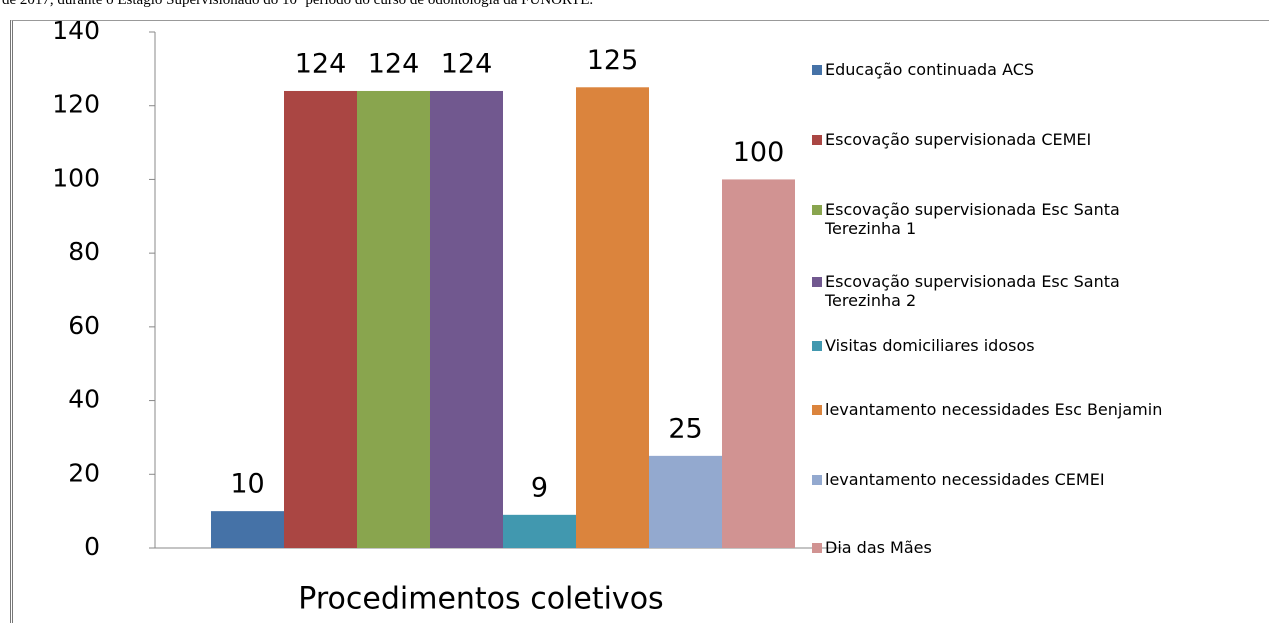 The height and width of the screenshot is (623, 1271). I want to click on legend-label: Escovação supervisionada CEMEI, so click(958, 139).